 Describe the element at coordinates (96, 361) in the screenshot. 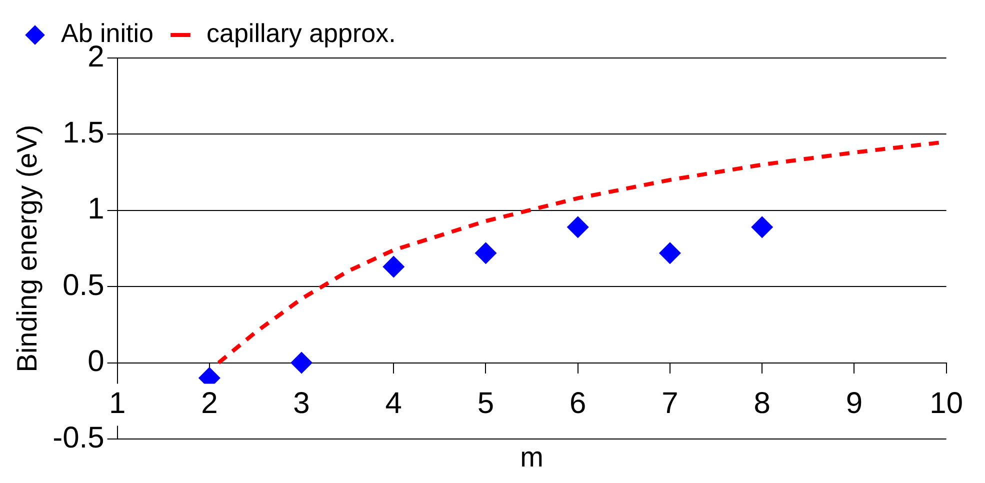

I see `y-tick-label: 0` at that location.